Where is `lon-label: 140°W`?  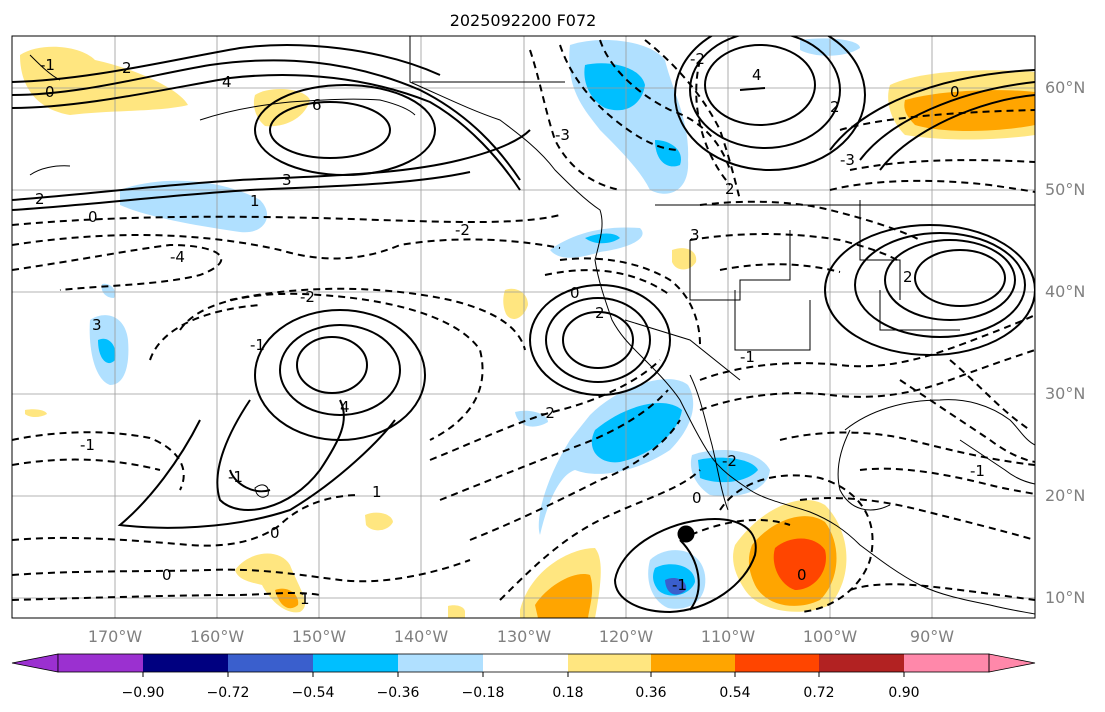 lon-label: 140°W is located at coordinates (421, 636).